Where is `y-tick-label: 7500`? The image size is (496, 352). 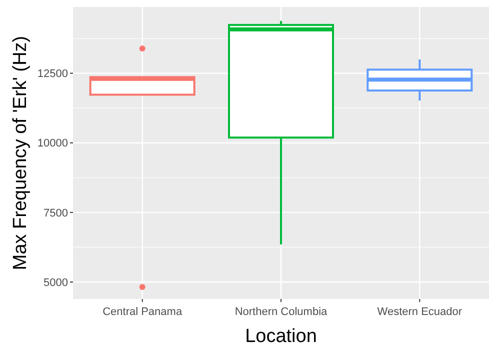
y-tick-label: 7500 is located at coordinates (56, 213).